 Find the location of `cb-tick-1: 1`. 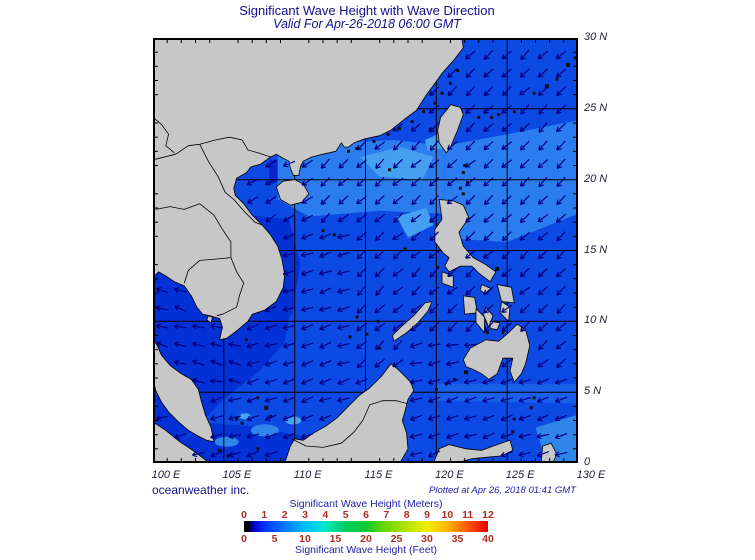

cb-tick-1: 1 is located at coordinates (264, 515).